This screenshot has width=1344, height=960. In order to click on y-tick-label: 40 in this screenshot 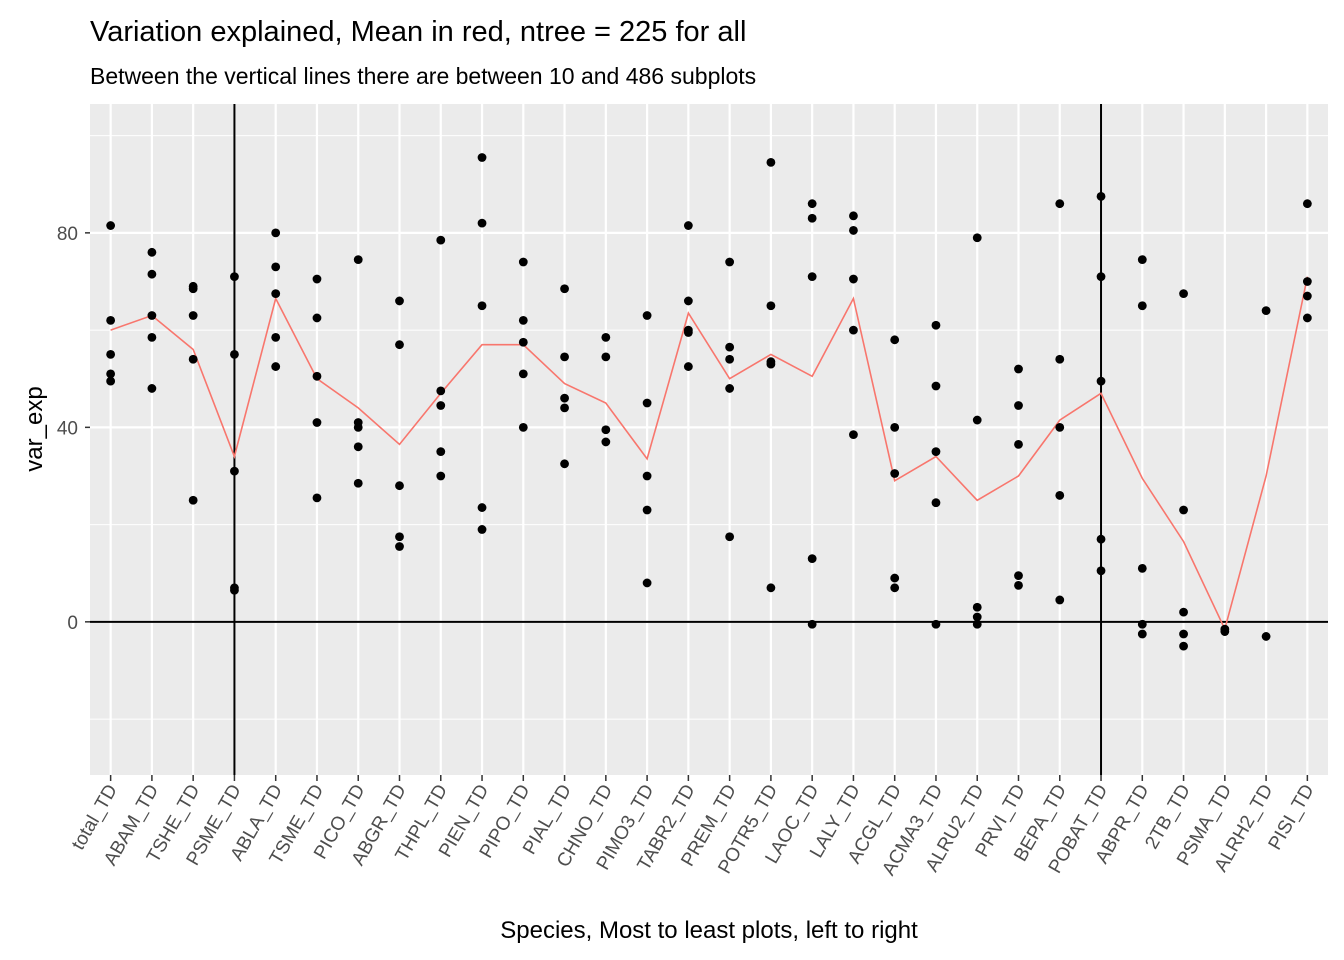, I will do `click(67, 428)`.